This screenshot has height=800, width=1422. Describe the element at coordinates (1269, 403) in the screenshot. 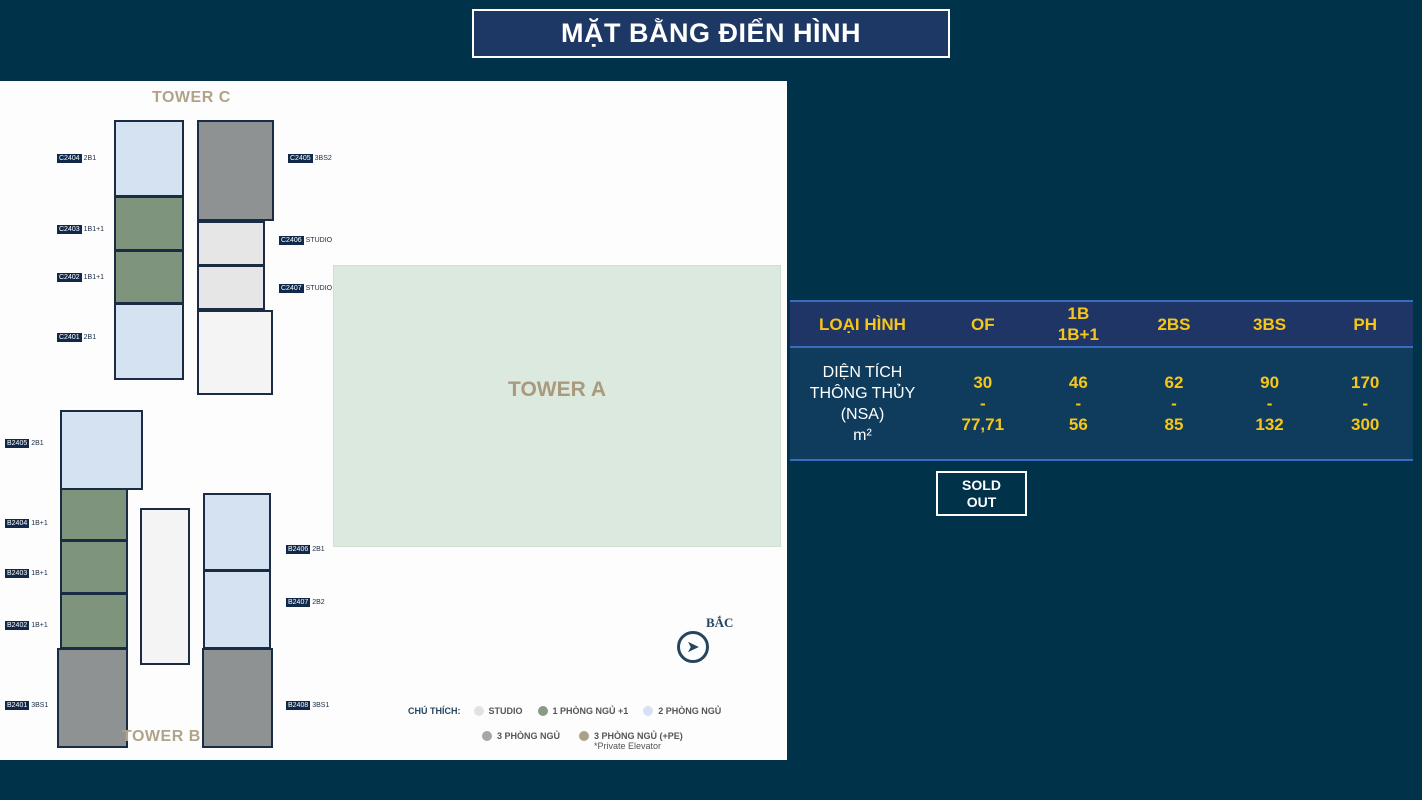

I see `cell-3bs: 90-132` at that location.